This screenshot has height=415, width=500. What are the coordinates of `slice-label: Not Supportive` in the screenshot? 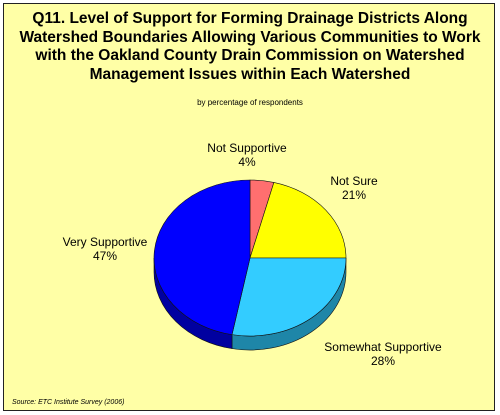 It's located at (247, 148).